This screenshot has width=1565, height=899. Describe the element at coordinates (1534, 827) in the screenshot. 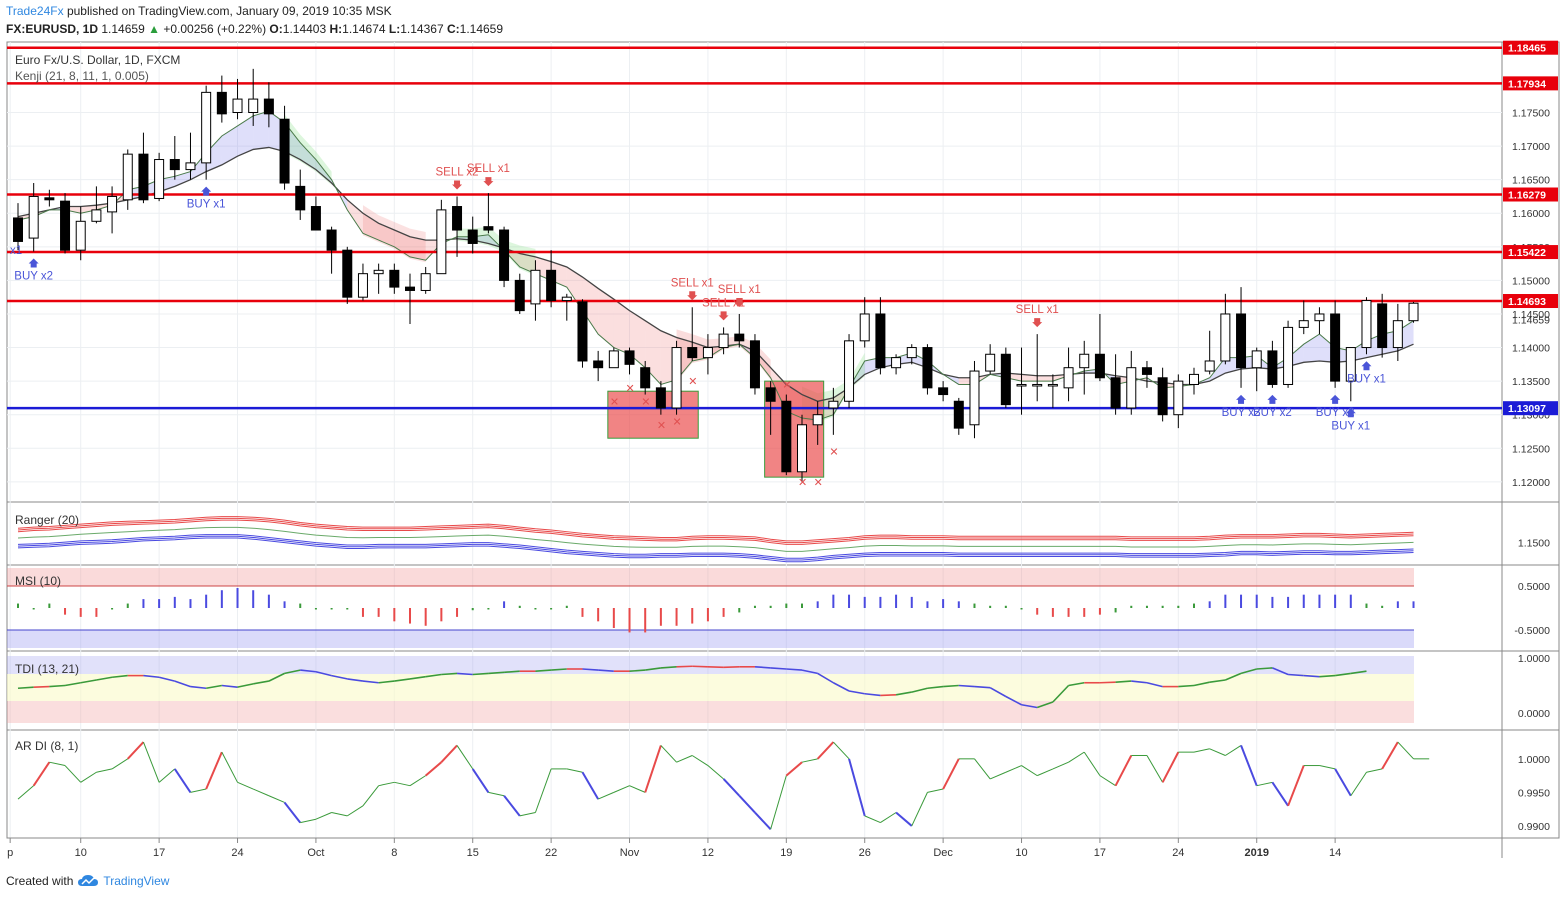

I see `ardi-y-label: 0.9900` at that location.